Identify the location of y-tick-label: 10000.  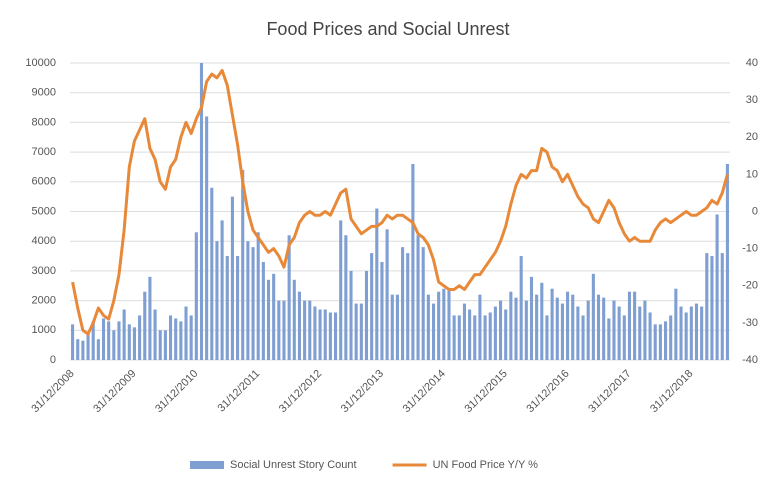
(40, 63).